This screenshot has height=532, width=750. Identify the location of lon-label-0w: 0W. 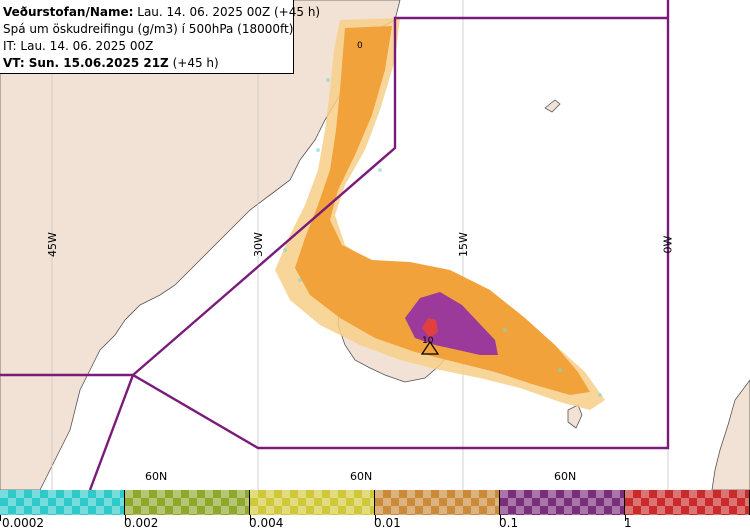
(668, 244).